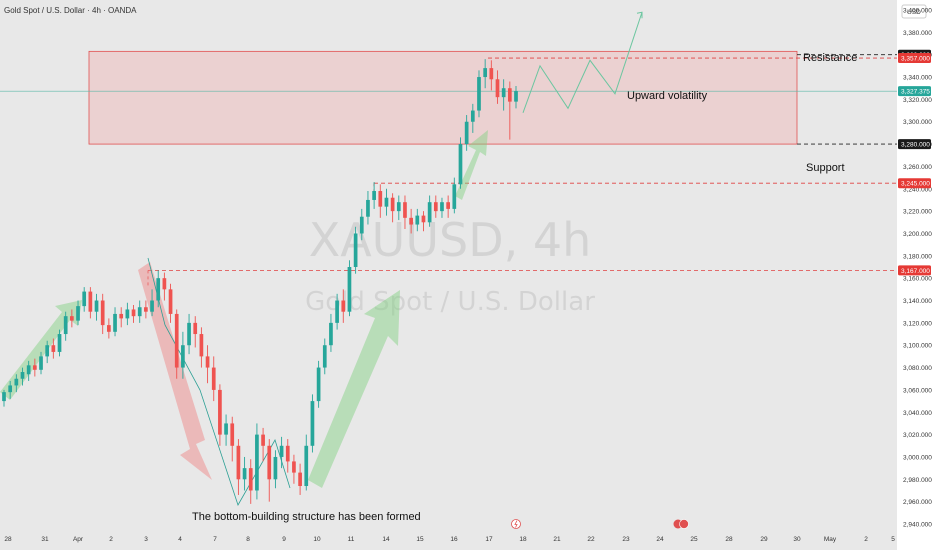  I want to click on price-tag-1: 3,357.000, so click(915, 58).